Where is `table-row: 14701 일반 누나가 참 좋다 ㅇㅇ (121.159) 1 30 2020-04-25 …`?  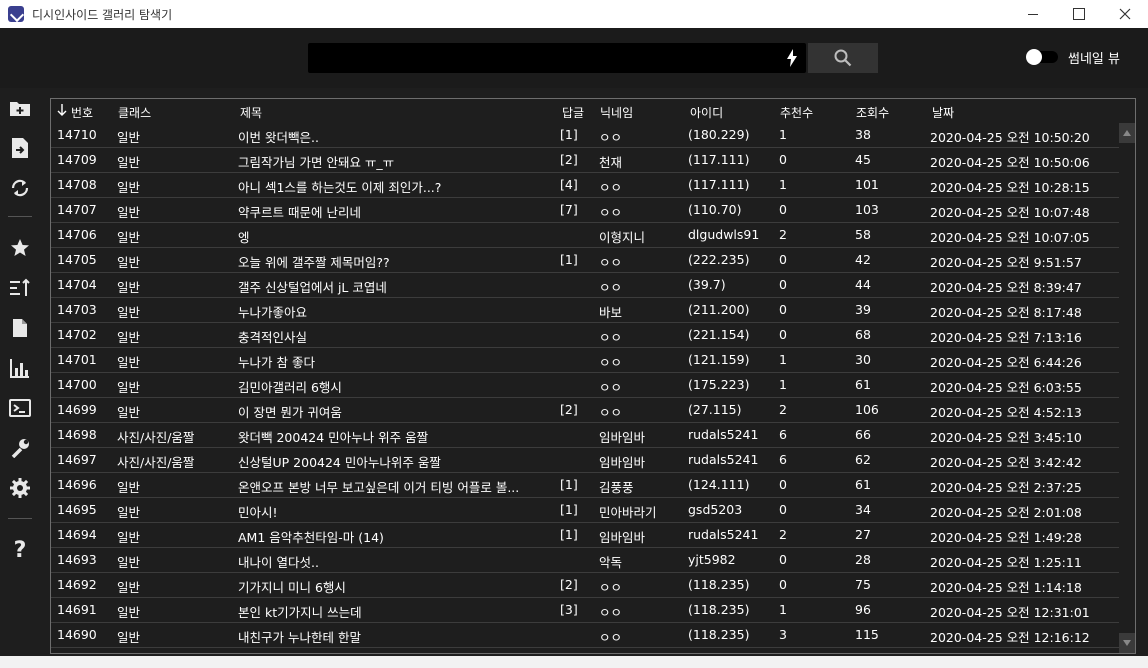 table-row: 14701 일반 누나가 참 좋다 ㅇㅇ (121.159) 1 30 2020-04-25 … is located at coordinates (585, 360).